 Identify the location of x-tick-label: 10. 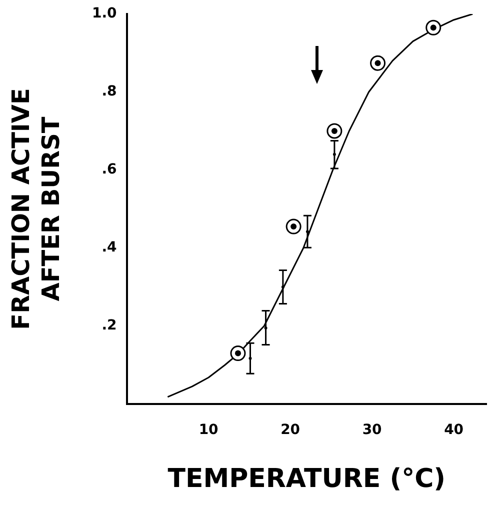
(208, 430).